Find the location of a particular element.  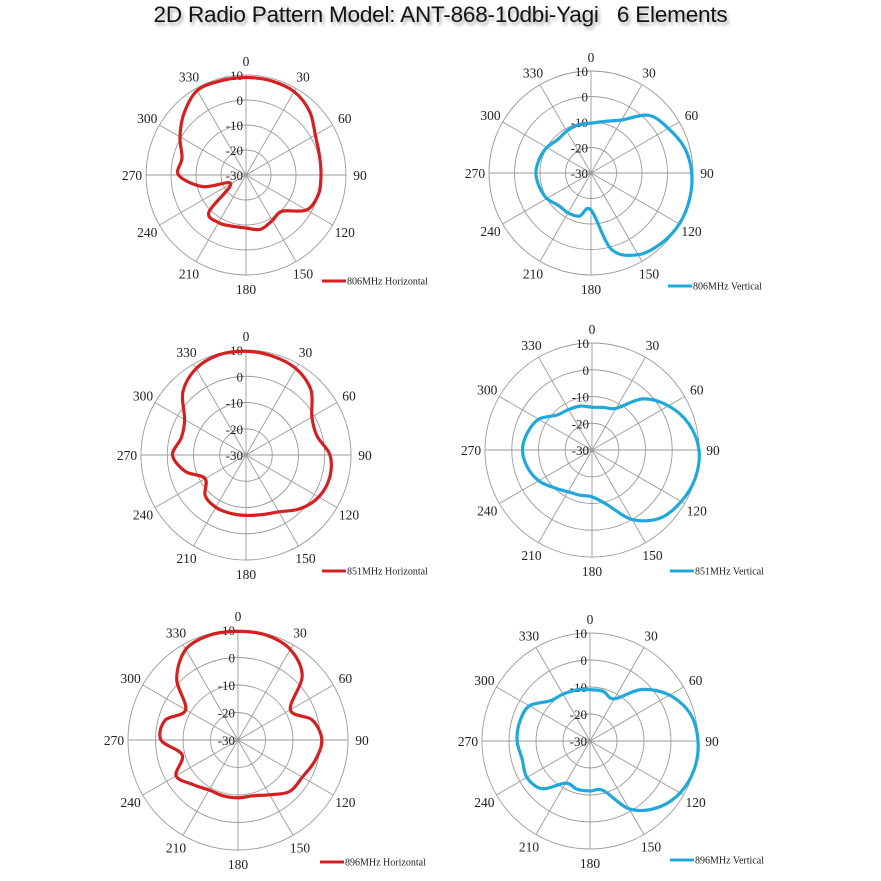

legend: 806MHz Vertical is located at coordinates (715, 287).